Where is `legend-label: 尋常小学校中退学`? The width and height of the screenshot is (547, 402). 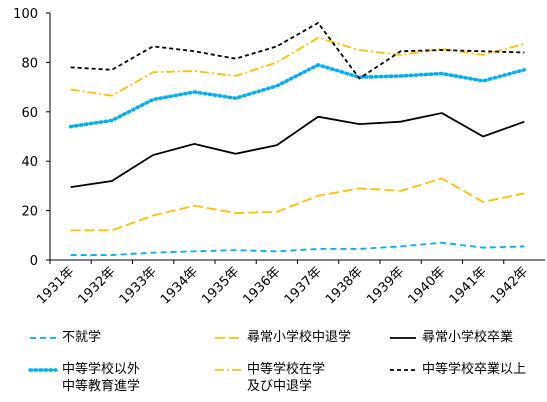
legend-label: 尋常小学校中退学 is located at coordinates (299, 337).